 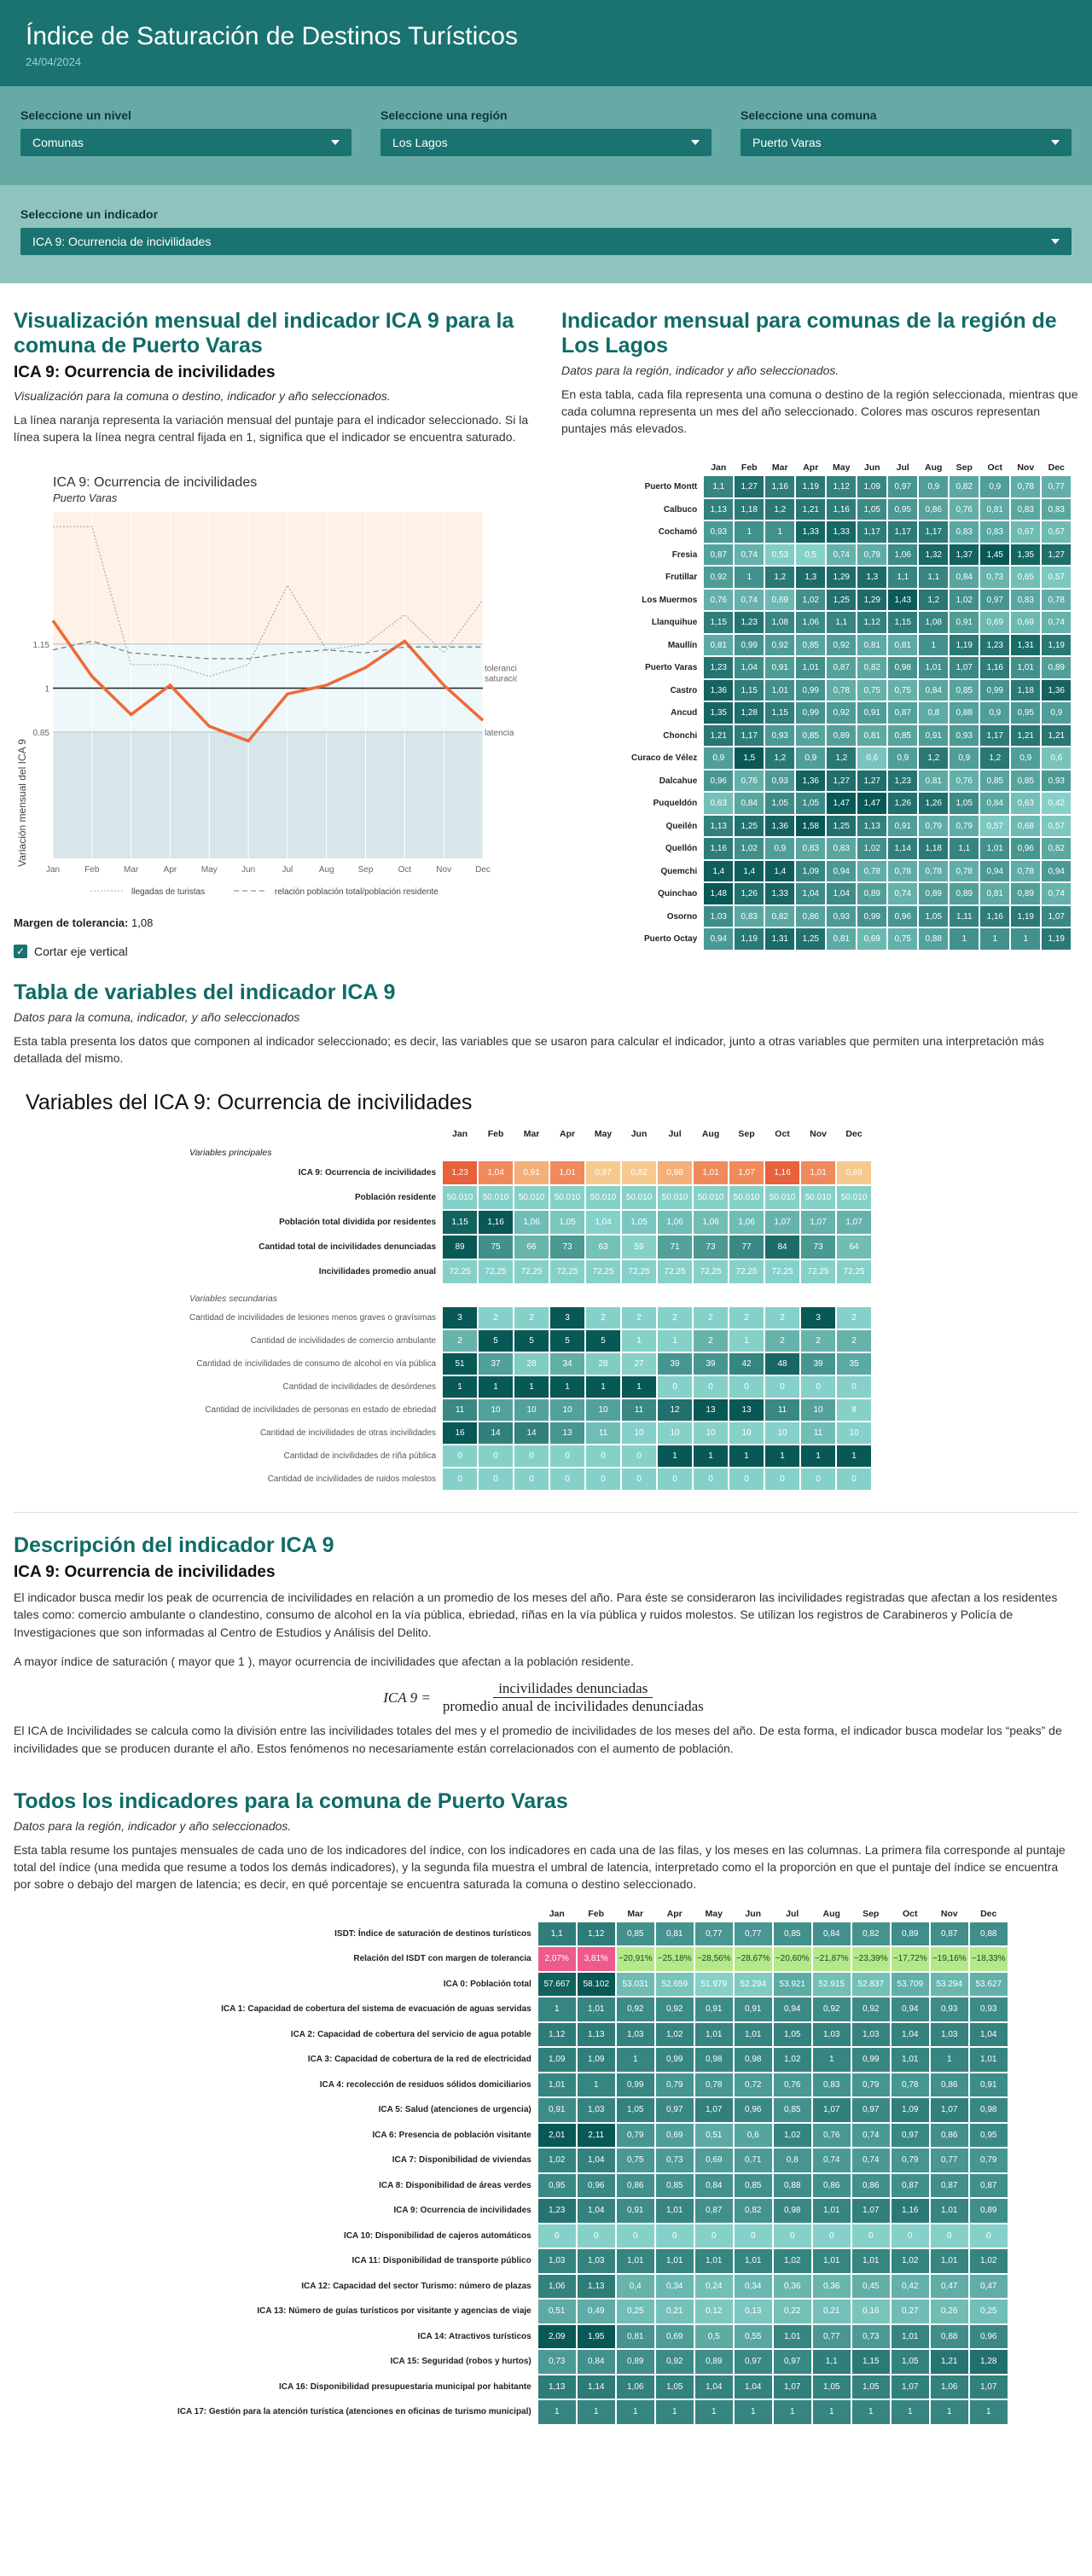 I want to click on nivel-value: Comunas, so click(x=58, y=142).